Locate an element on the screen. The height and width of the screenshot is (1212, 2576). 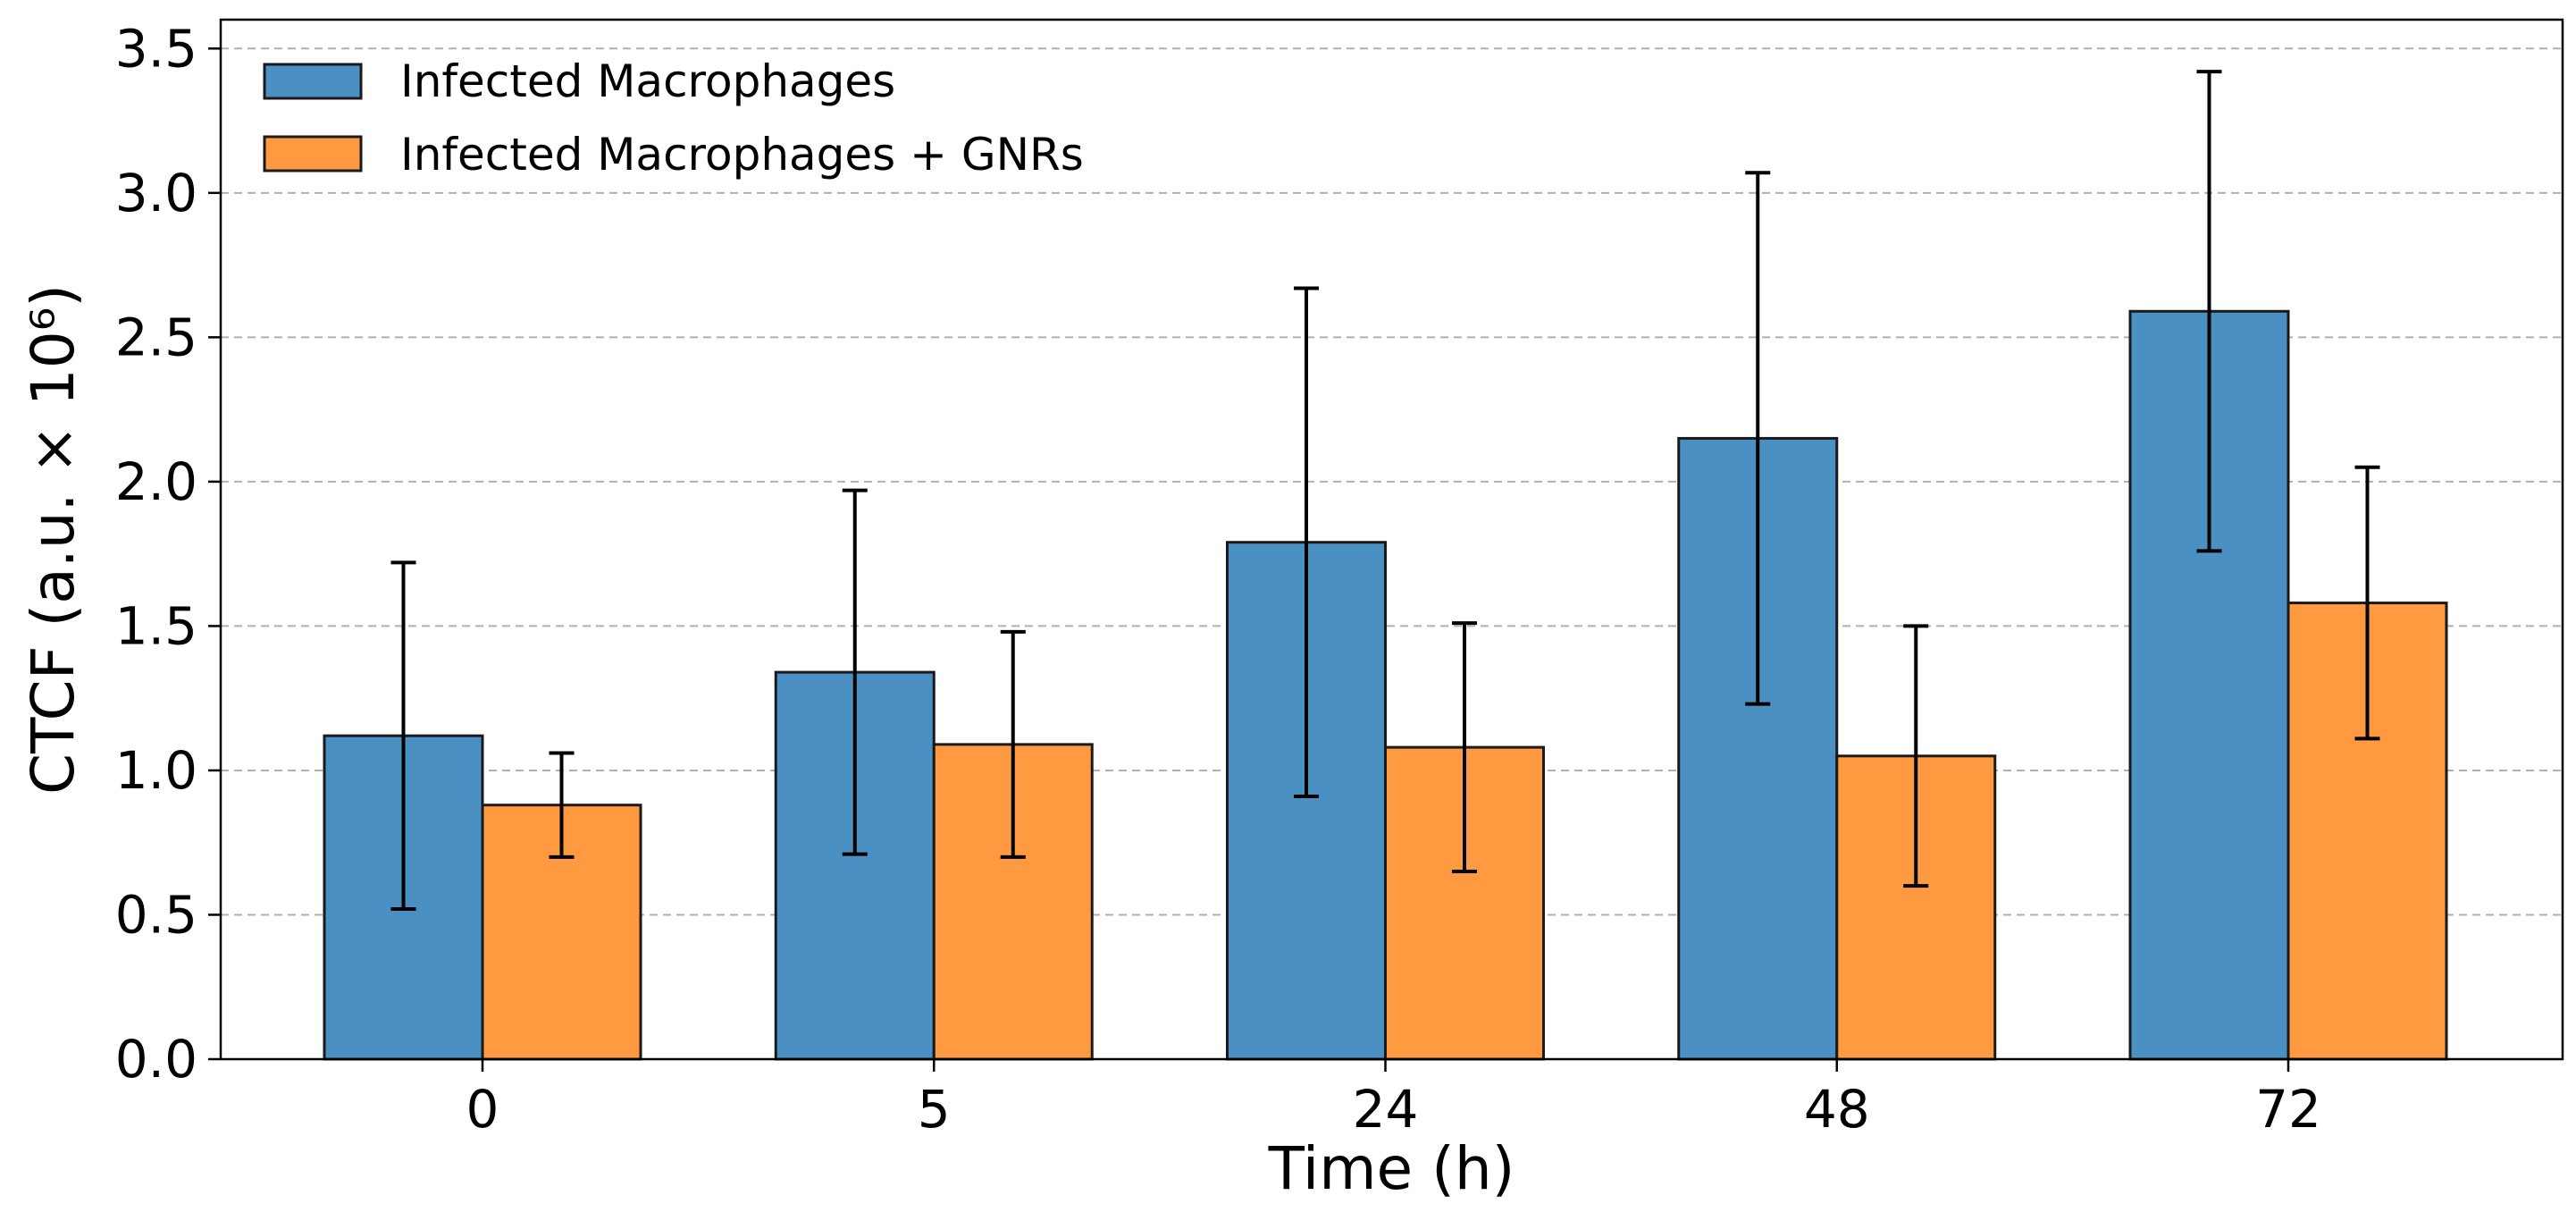
y-tick-label: 0.5 is located at coordinates (156, 914).